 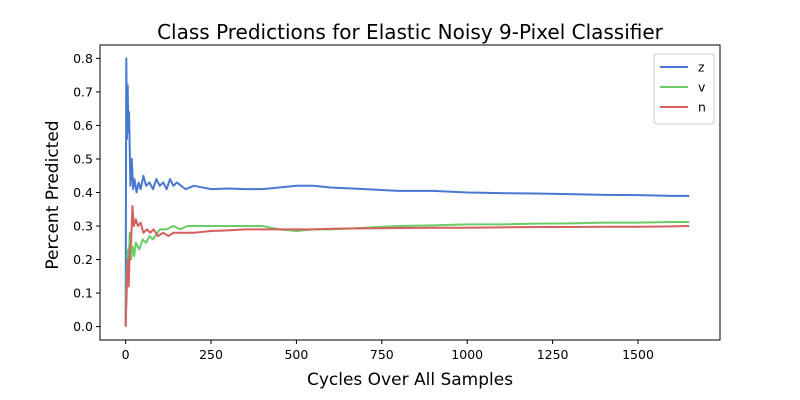 I want to click on y-tick-label: 0.1, so click(x=83, y=293).